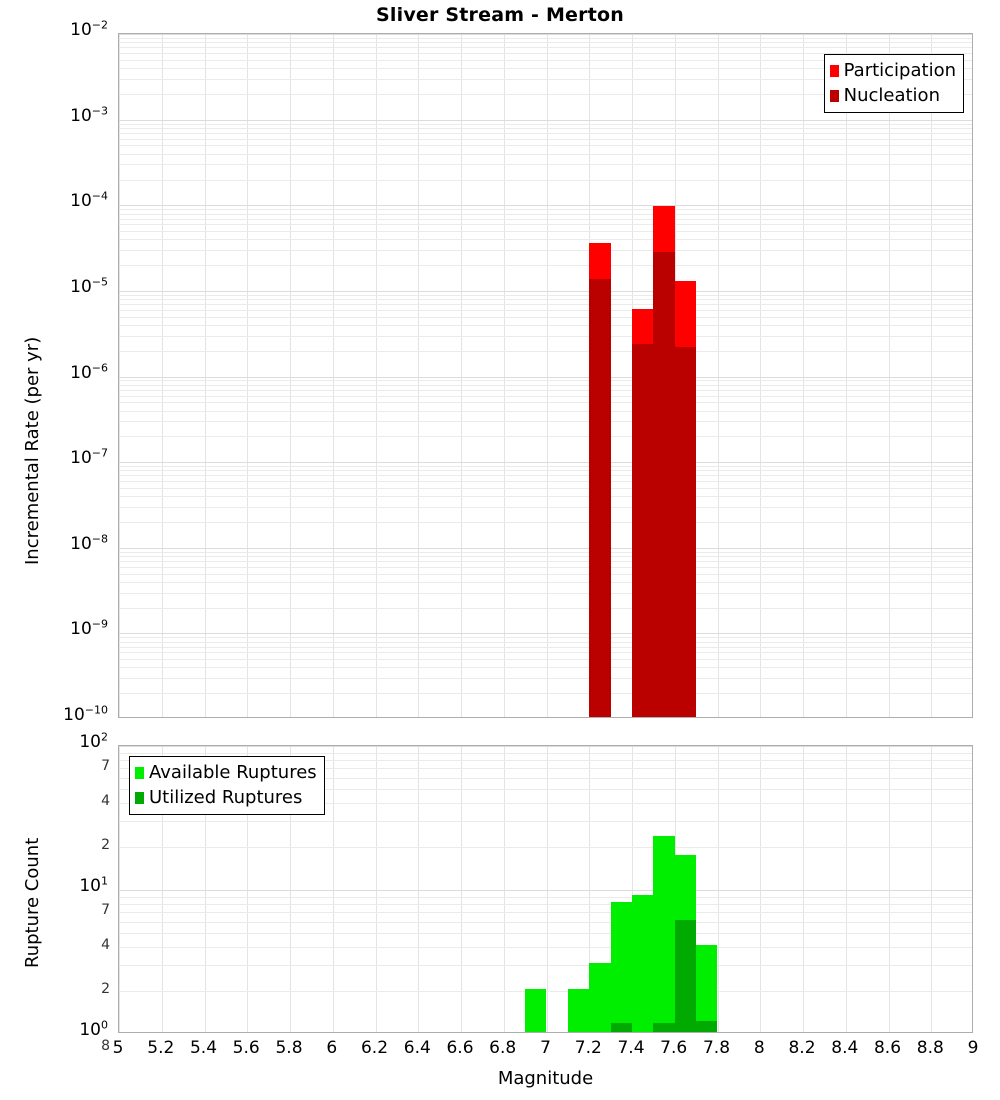 The image size is (1000, 1100). Describe the element at coordinates (89, 371) in the screenshot. I see `y-tick-label: 10⁻⁶` at that location.